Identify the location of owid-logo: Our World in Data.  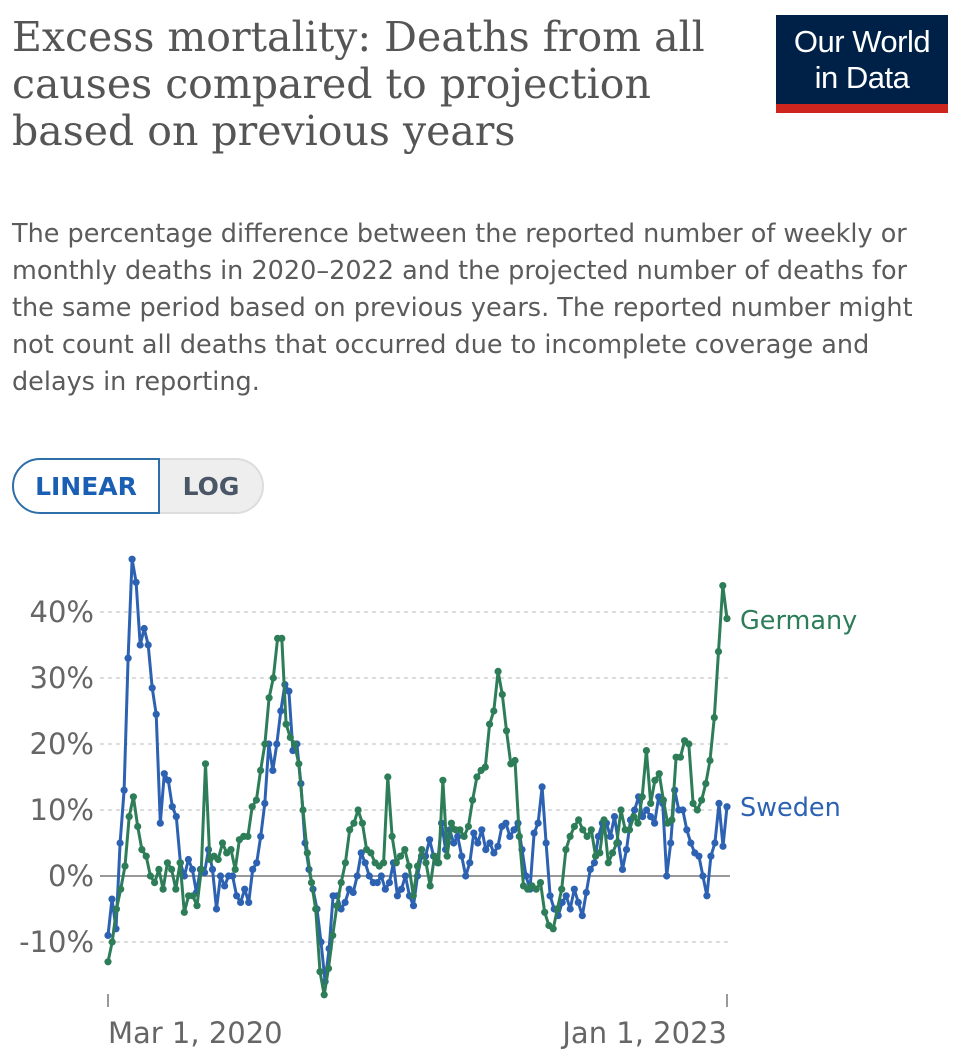
(862, 64).